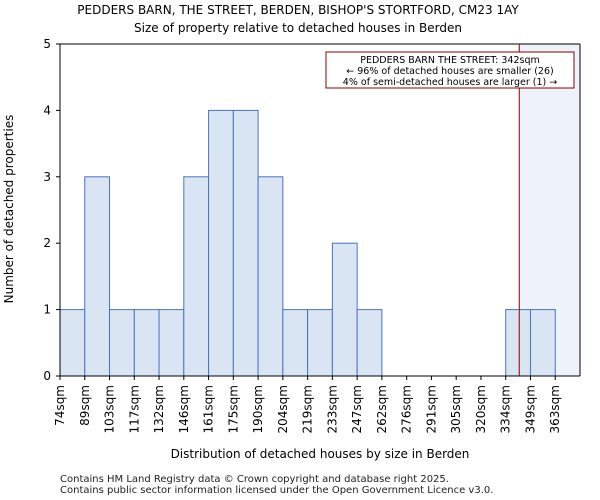 Image resolution: width=600 pixels, height=500 pixels. What do you see at coordinates (47, 177) in the screenshot?
I see `y-tick-label: 3` at bounding box center [47, 177].